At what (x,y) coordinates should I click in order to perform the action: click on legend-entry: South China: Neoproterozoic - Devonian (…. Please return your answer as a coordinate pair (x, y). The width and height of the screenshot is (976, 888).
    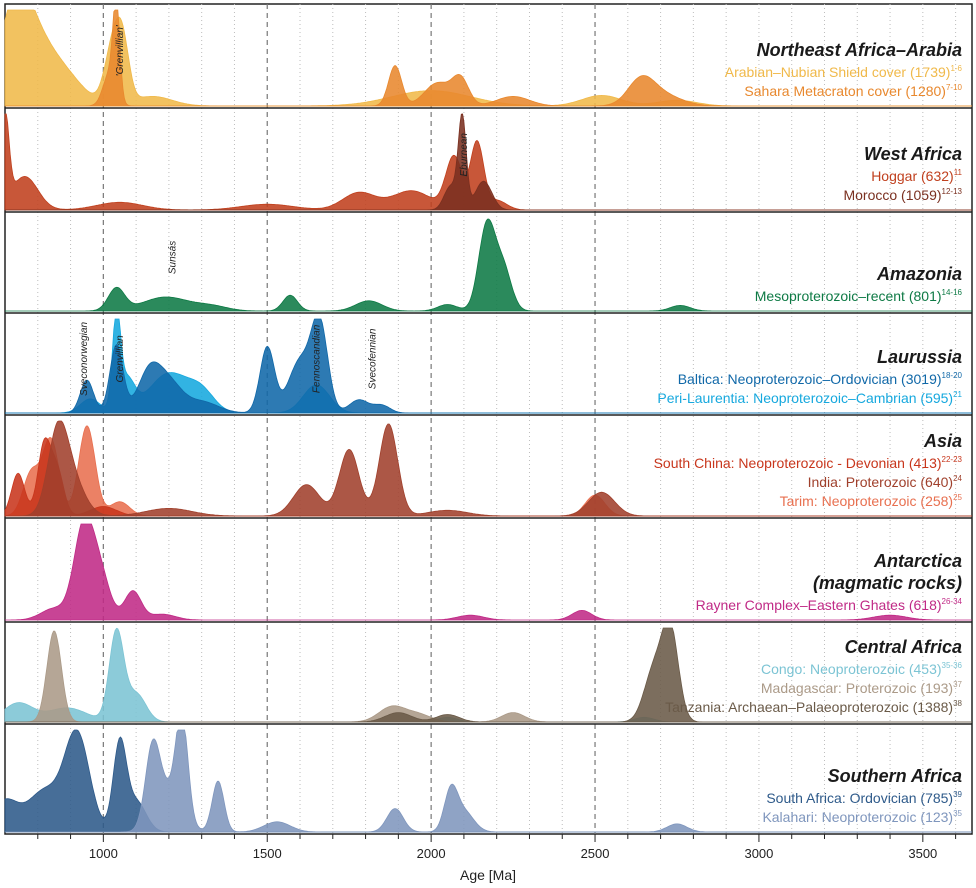
    Looking at the image, I should click on (808, 463).